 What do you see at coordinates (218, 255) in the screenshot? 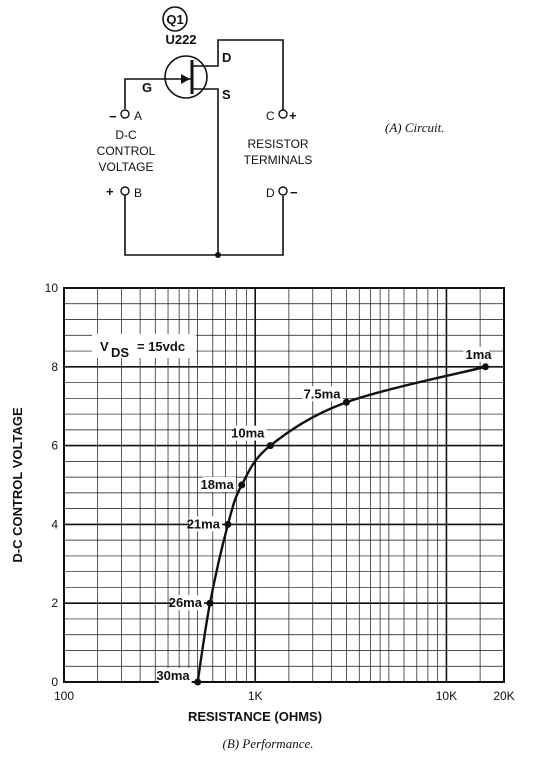
I see `junction-dot` at bounding box center [218, 255].